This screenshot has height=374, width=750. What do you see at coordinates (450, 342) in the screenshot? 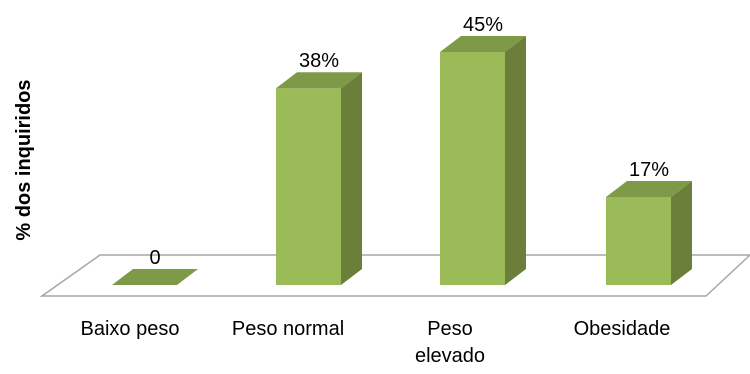
I see `category-label: Peso elevado` at bounding box center [450, 342].